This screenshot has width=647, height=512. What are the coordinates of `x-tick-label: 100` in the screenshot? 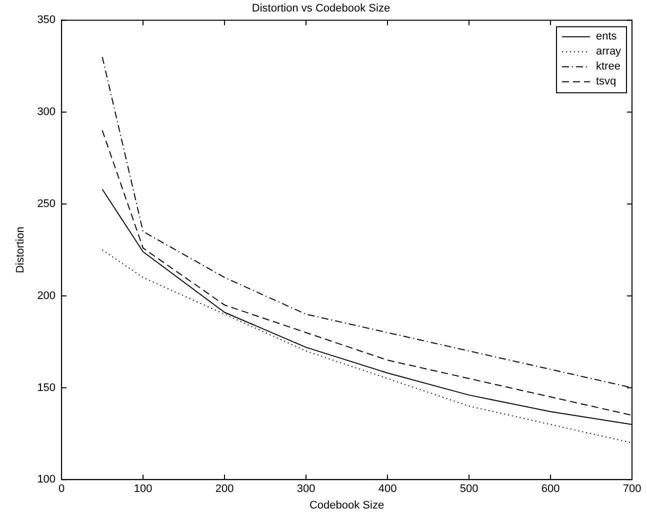 It's located at (143, 489).